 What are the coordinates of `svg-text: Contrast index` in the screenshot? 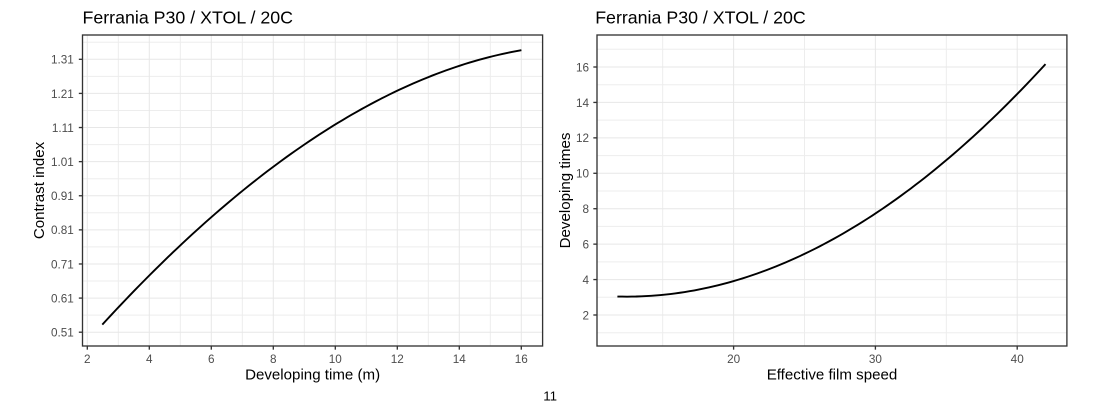 It's located at (39, 190).